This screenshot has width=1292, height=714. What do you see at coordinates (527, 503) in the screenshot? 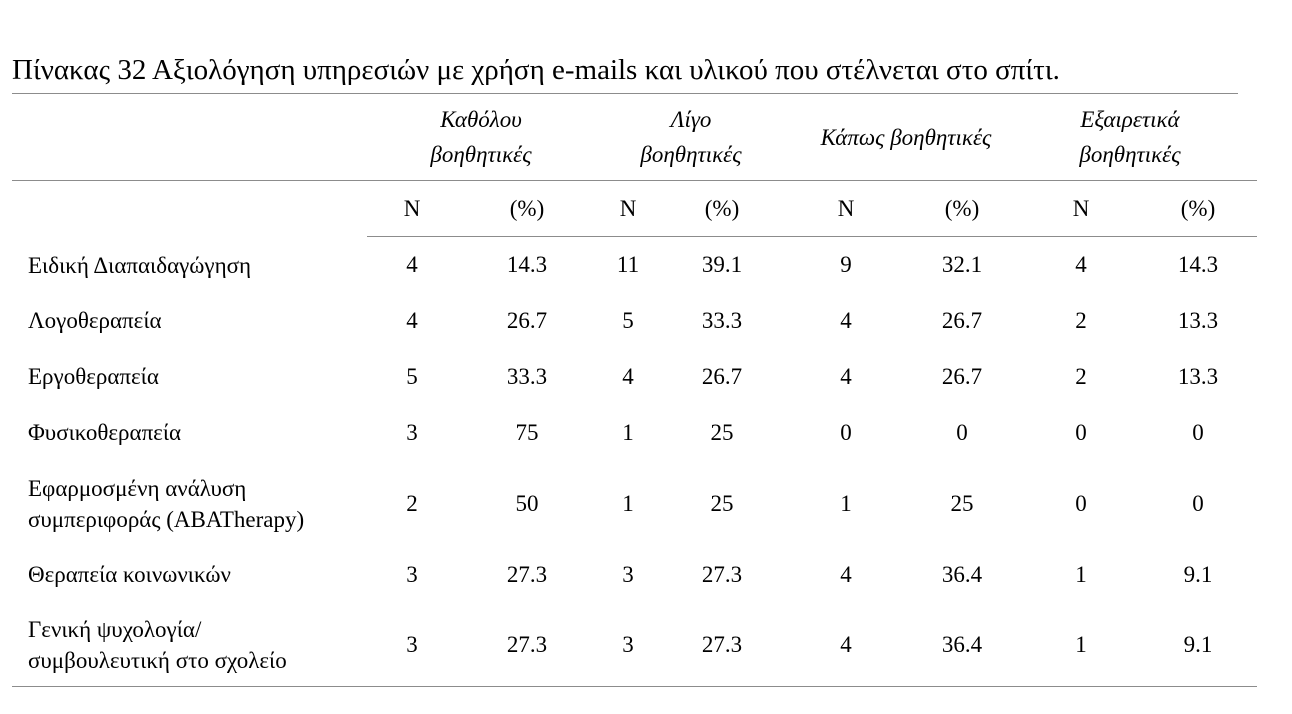
I see `table-cell: 50` at bounding box center [527, 503].